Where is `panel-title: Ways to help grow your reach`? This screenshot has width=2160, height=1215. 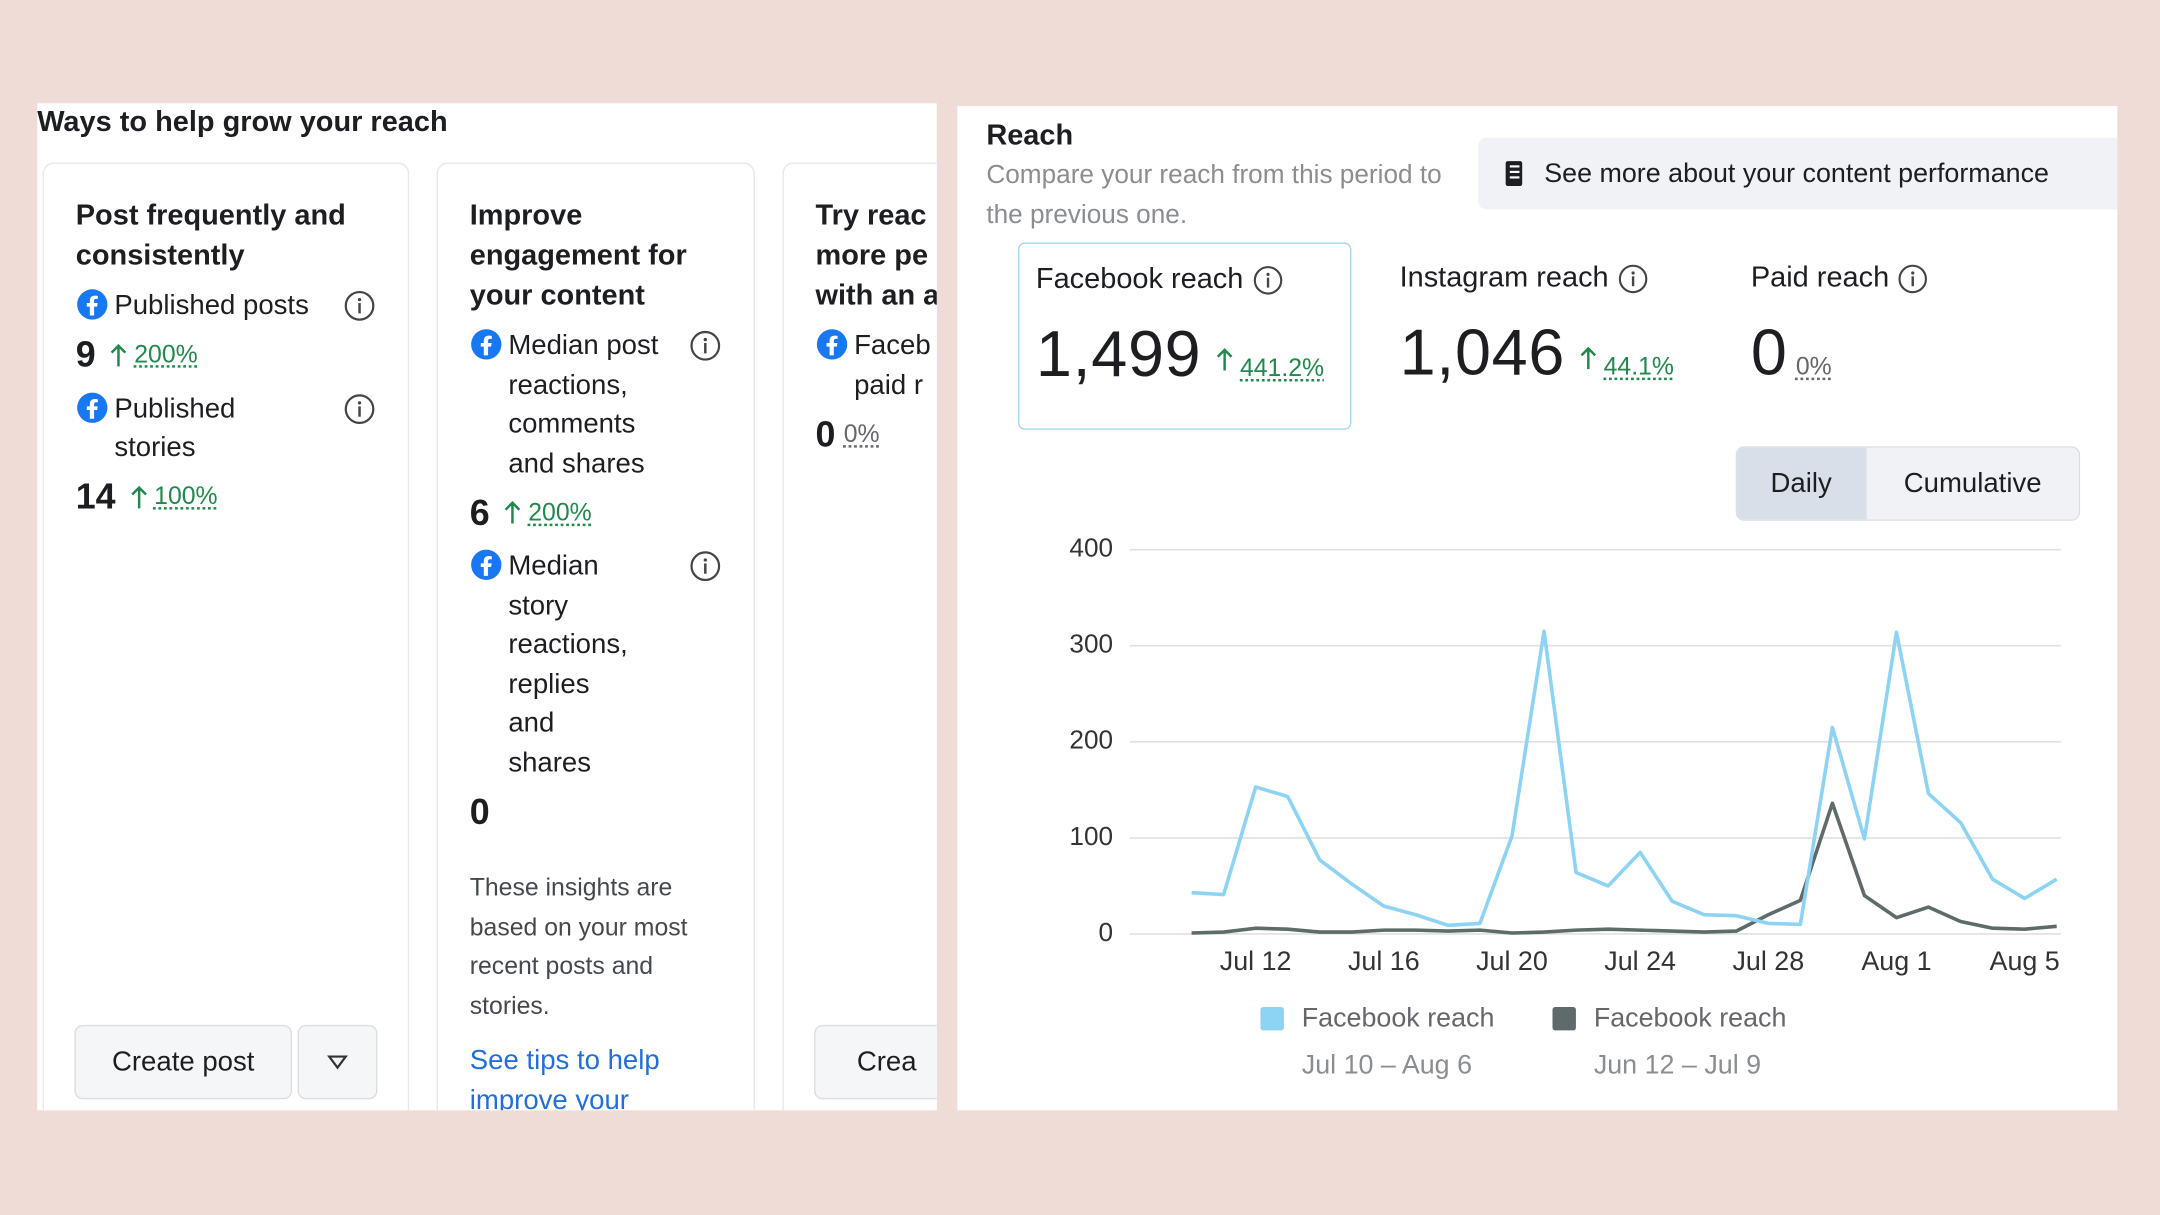
panel-title: Ways to help grow your reach is located at coordinates (242, 122).